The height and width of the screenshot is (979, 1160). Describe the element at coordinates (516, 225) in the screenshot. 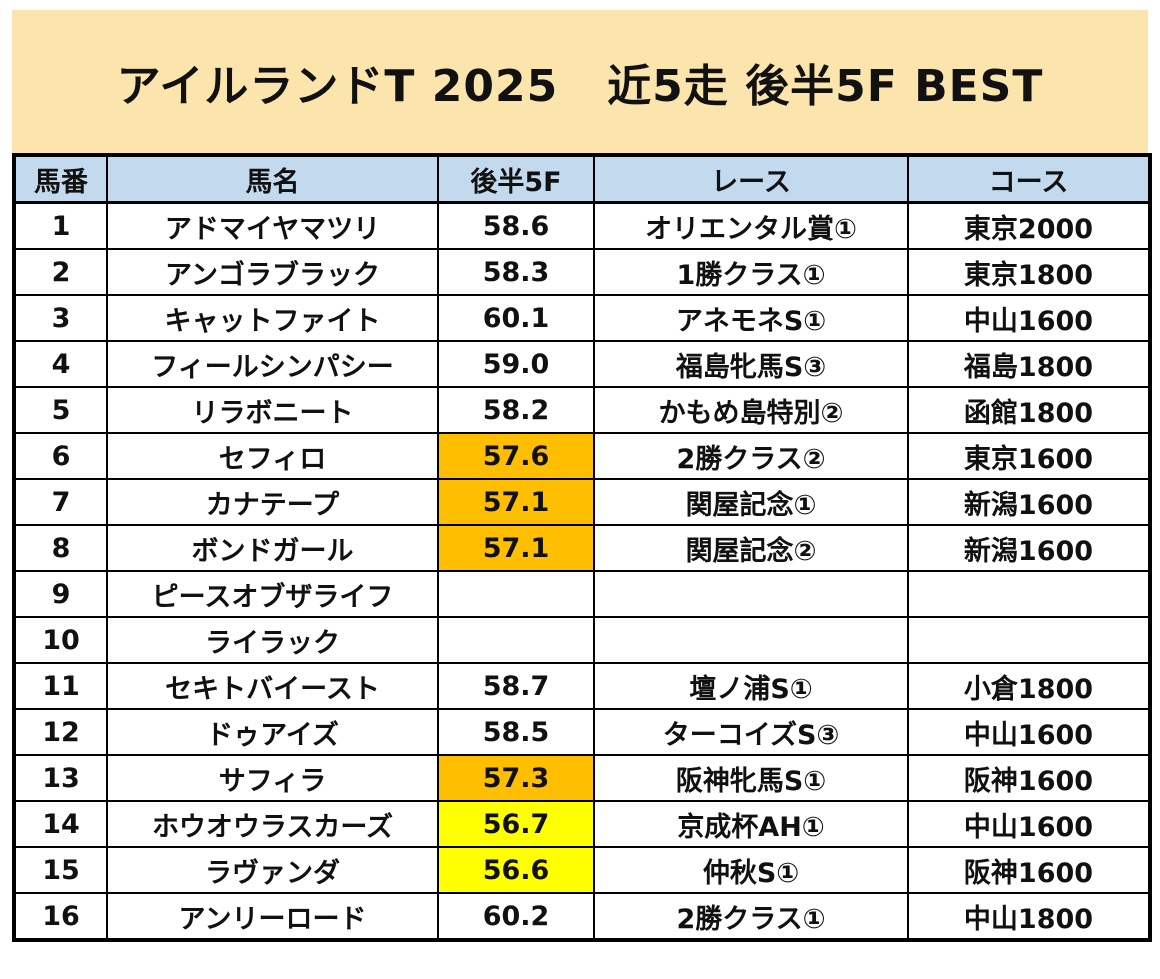

I see `last-5f-time-cell: 58.6` at that location.